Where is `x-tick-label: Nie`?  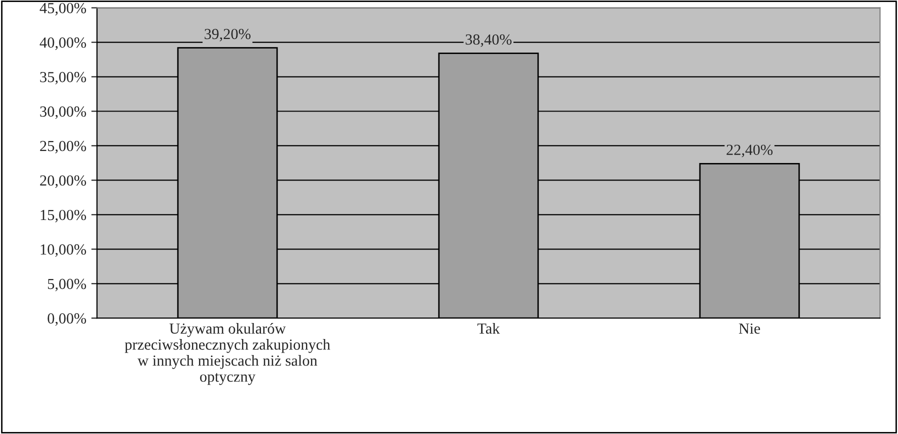
x-tick-label: Nie is located at coordinates (749, 328).